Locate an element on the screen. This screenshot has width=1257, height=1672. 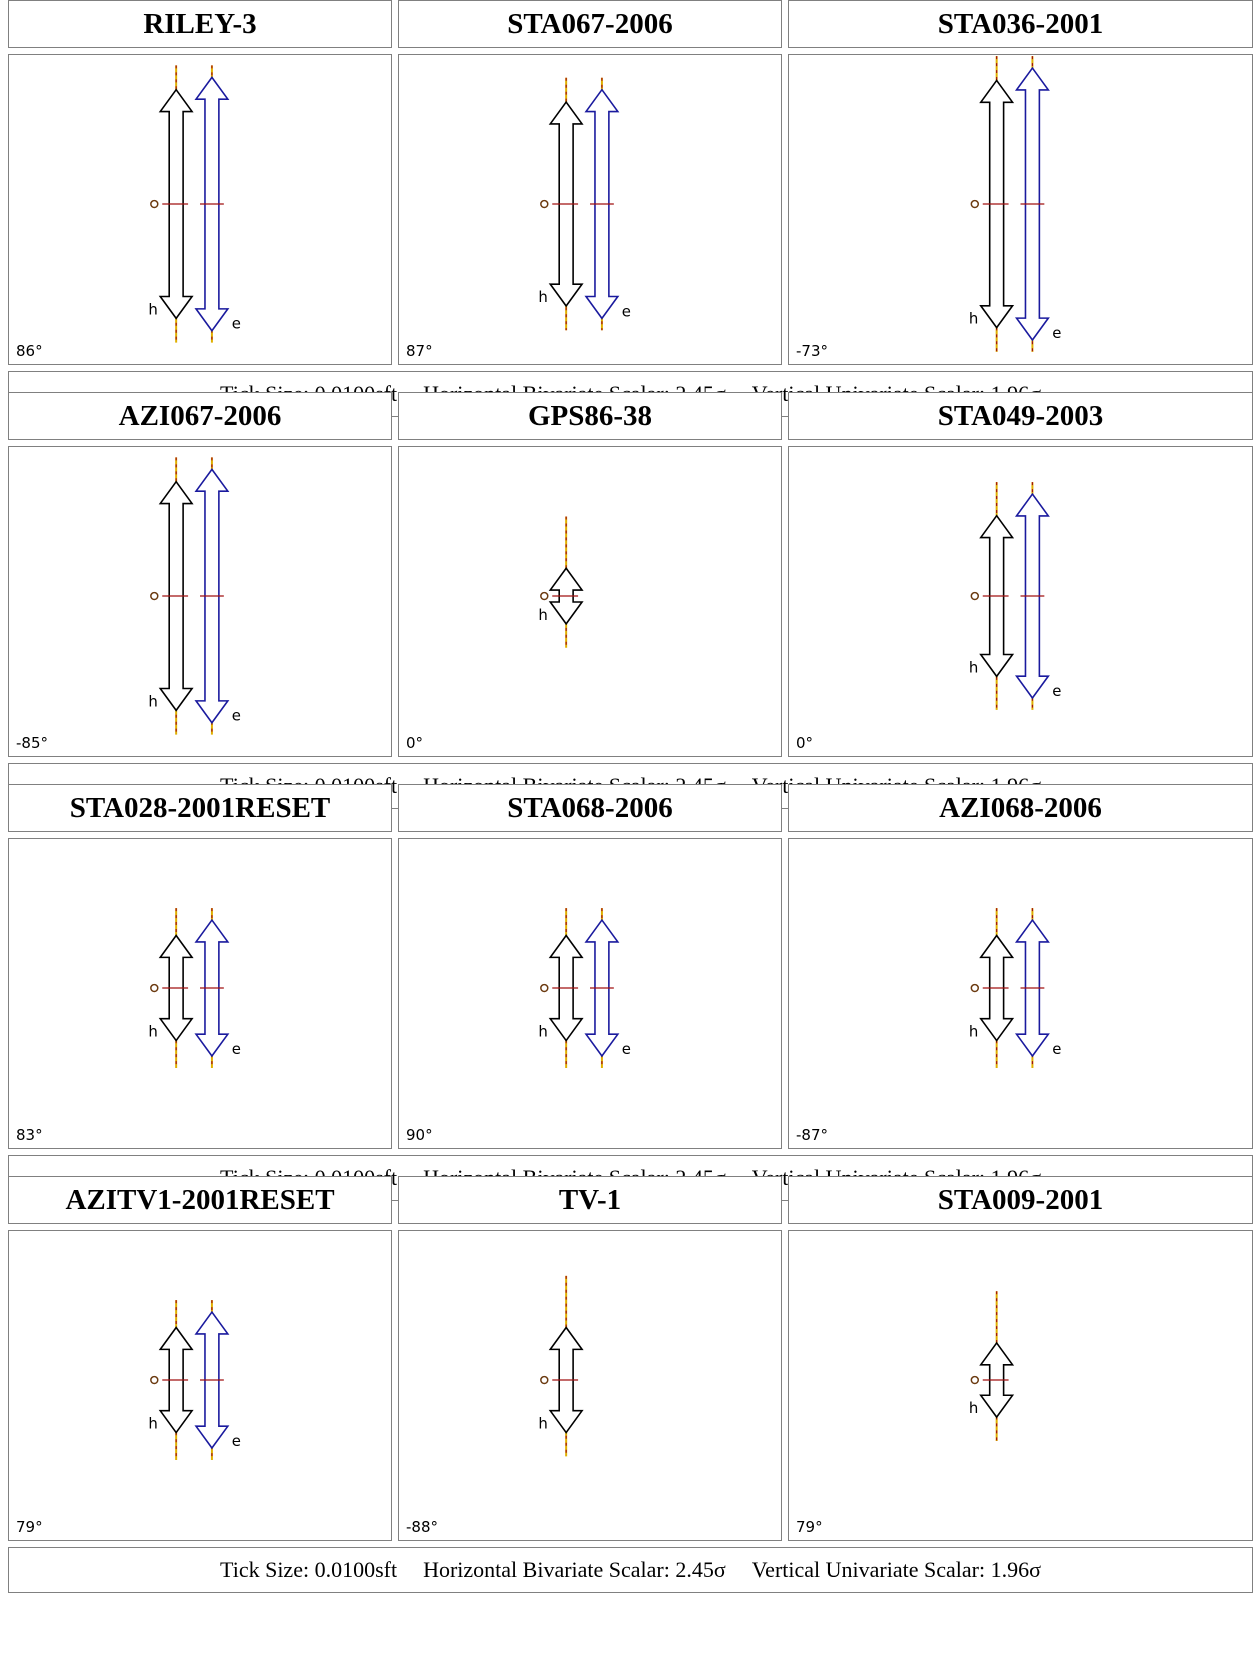
station-name: AZI068-2006 is located at coordinates (1020, 808).